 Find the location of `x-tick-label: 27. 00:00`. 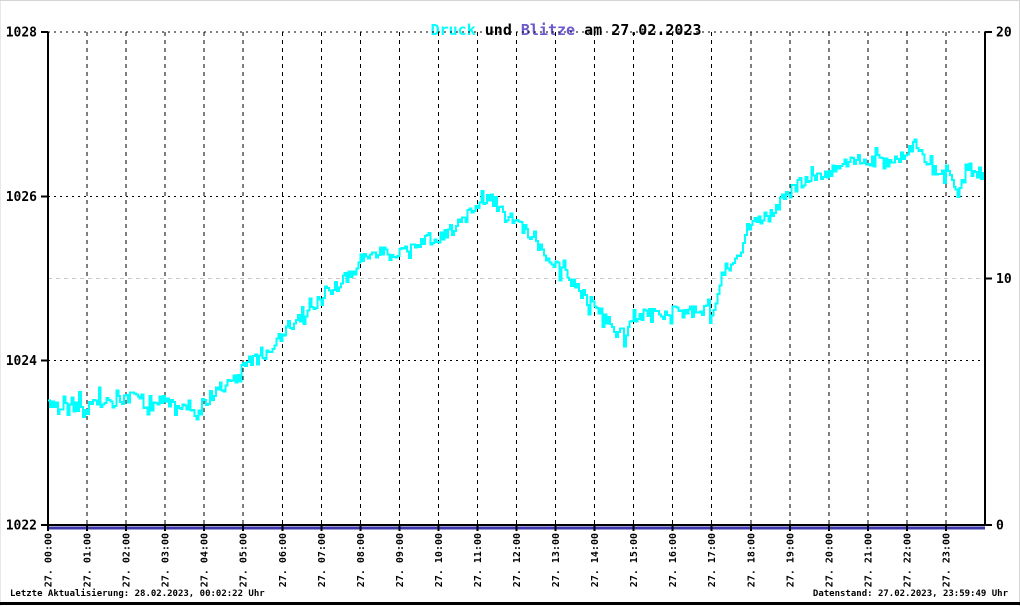

x-tick-label: 27. 00:00 is located at coordinates (49, 560).